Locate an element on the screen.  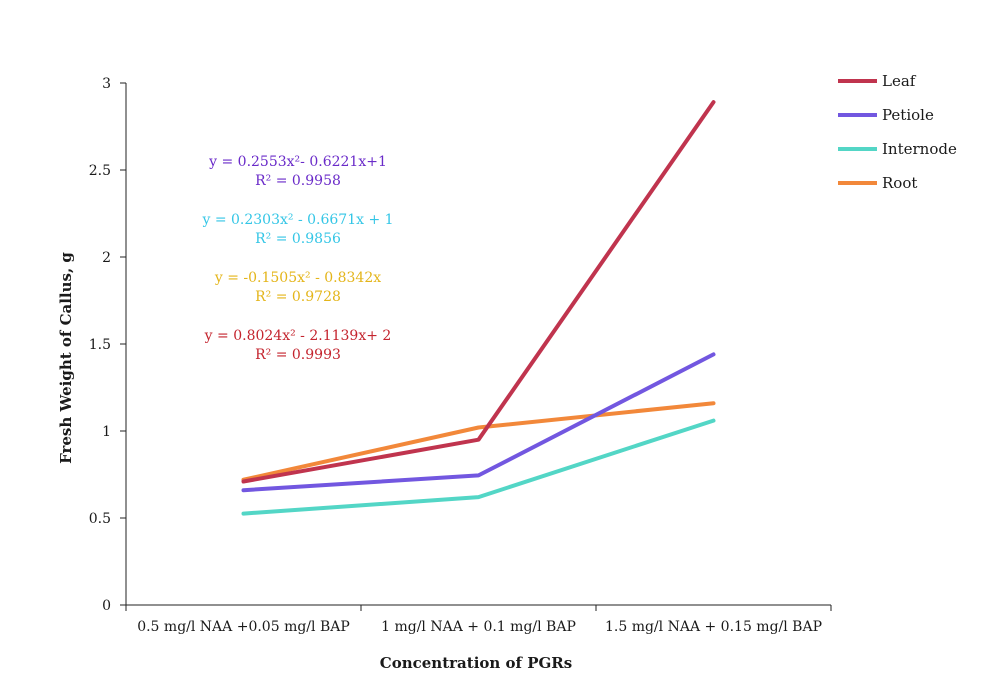
series-line-petiole is located at coordinates (478, 422).